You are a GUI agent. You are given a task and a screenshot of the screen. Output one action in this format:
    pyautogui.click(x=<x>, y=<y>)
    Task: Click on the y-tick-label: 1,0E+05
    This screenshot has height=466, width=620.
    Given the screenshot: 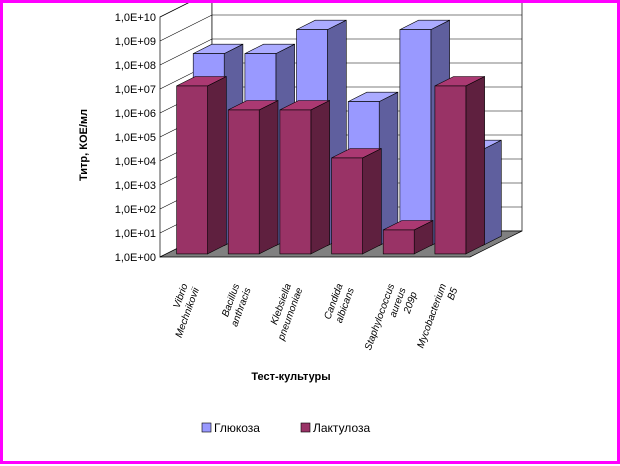 What is the action you would take?
    pyautogui.click(x=135, y=138)
    